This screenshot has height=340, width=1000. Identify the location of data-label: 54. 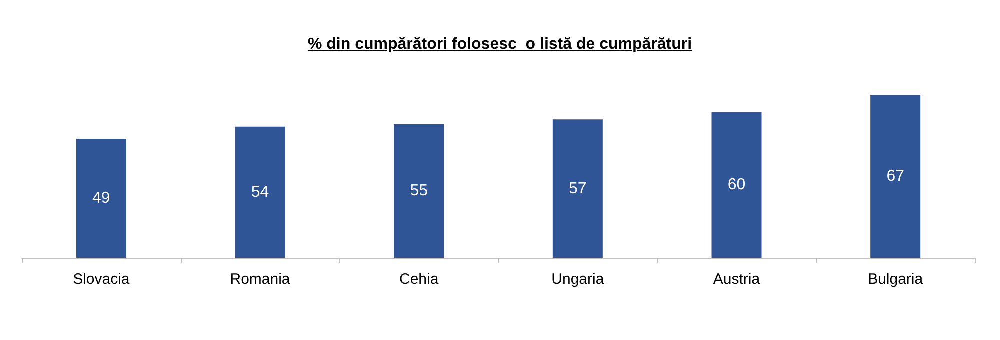
(260, 192).